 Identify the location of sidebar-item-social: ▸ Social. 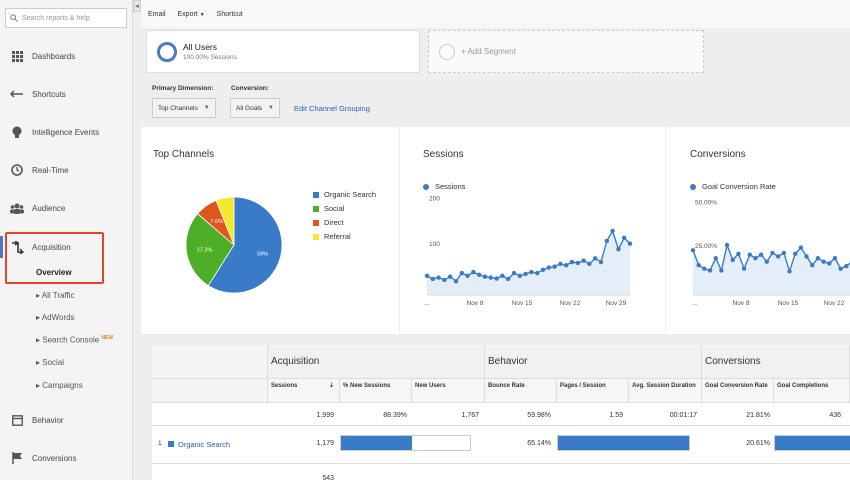
(50, 362).